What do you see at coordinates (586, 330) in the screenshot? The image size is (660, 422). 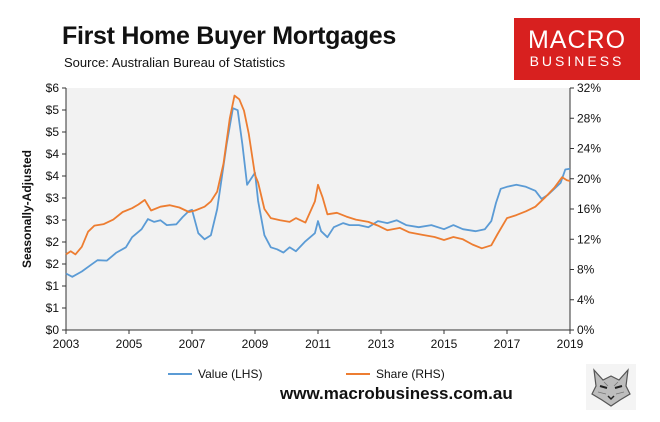 I see `y-tick-label-right: 0%` at bounding box center [586, 330].